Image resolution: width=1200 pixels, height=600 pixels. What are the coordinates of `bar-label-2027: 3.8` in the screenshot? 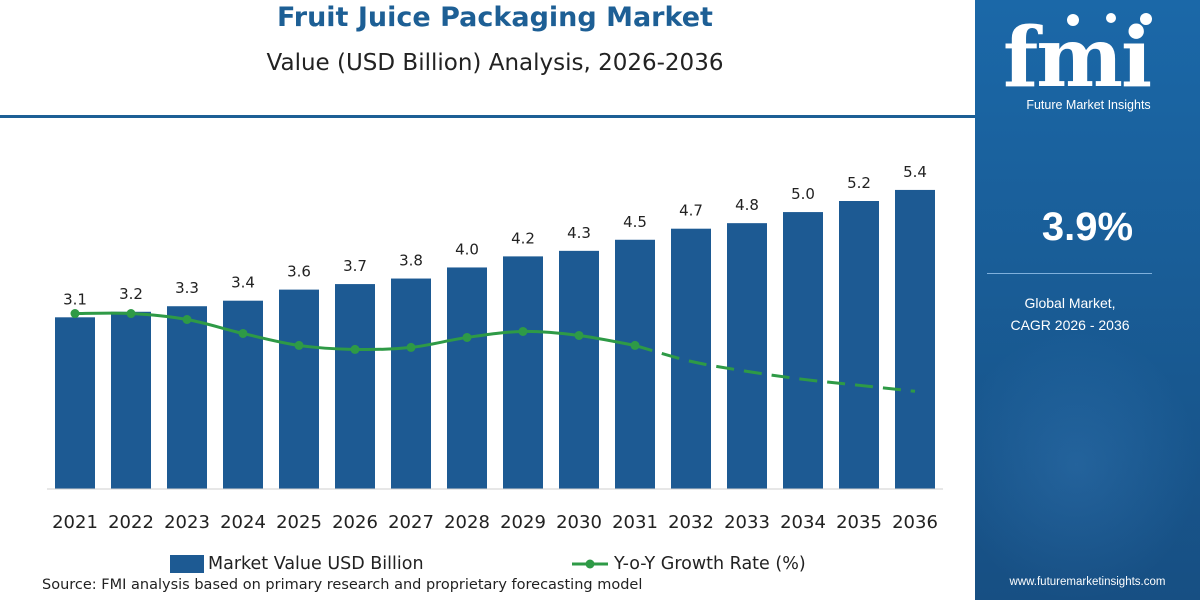 It's located at (411, 261).